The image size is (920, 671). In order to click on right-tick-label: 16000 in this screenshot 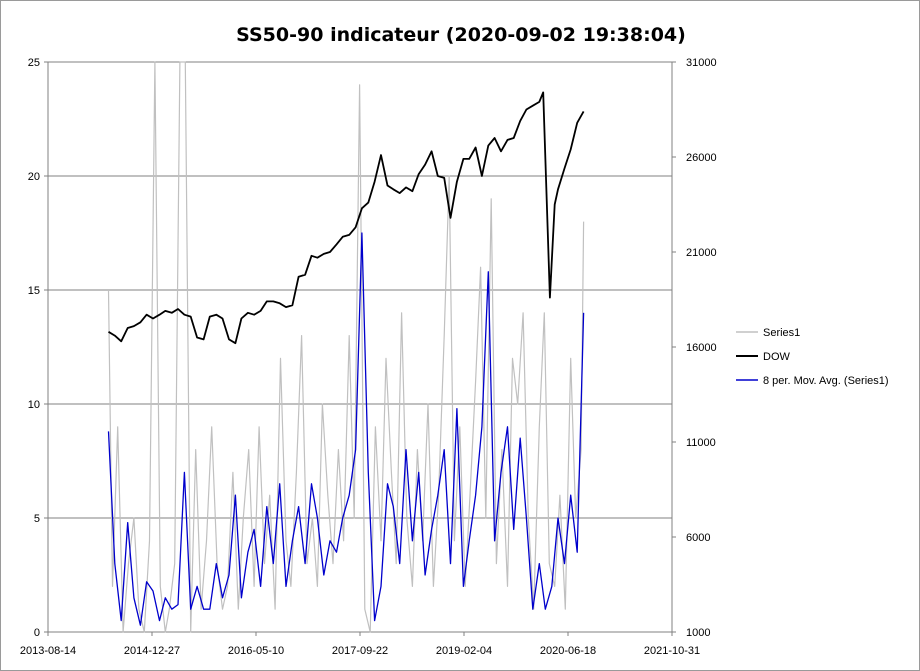, I will do `click(701, 348)`.